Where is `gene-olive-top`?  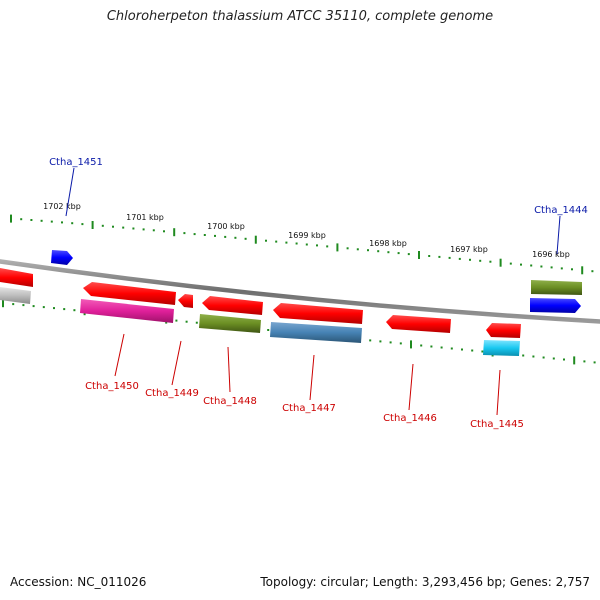 gene-olive-top is located at coordinates (556, 287).